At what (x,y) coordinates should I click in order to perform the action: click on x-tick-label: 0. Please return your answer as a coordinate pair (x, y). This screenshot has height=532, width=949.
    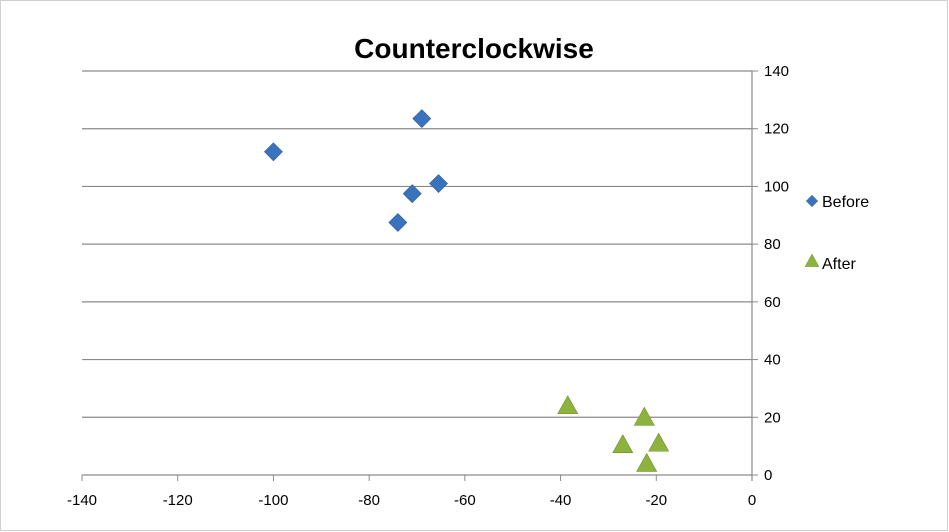
    Looking at the image, I should click on (752, 500).